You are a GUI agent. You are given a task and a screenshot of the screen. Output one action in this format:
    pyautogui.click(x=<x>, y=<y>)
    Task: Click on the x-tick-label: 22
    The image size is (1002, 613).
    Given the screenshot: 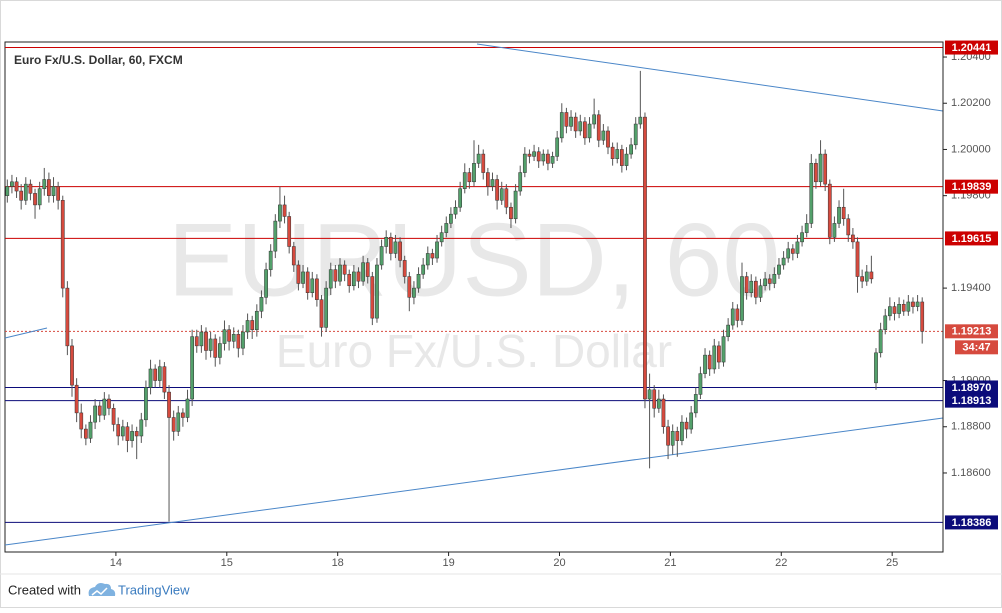 What is the action you would take?
    pyautogui.click(x=781, y=563)
    